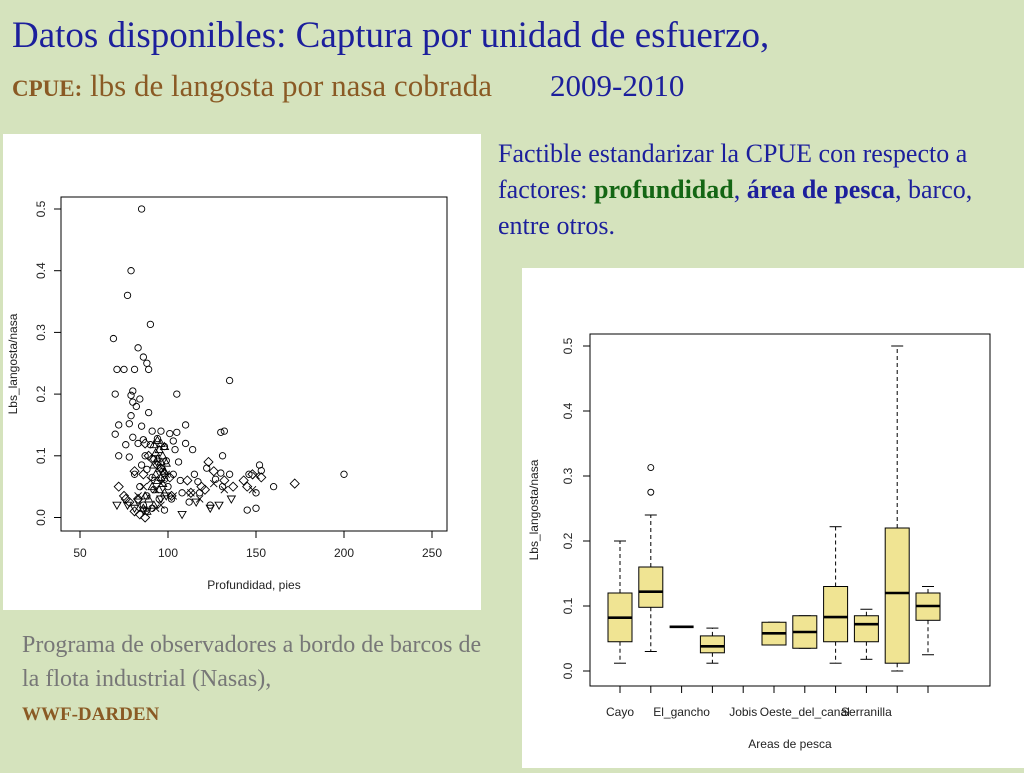 This screenshot has width=1024, height=773. I want to click on x-axis-title: Areas de pesca, so click(790, 744).